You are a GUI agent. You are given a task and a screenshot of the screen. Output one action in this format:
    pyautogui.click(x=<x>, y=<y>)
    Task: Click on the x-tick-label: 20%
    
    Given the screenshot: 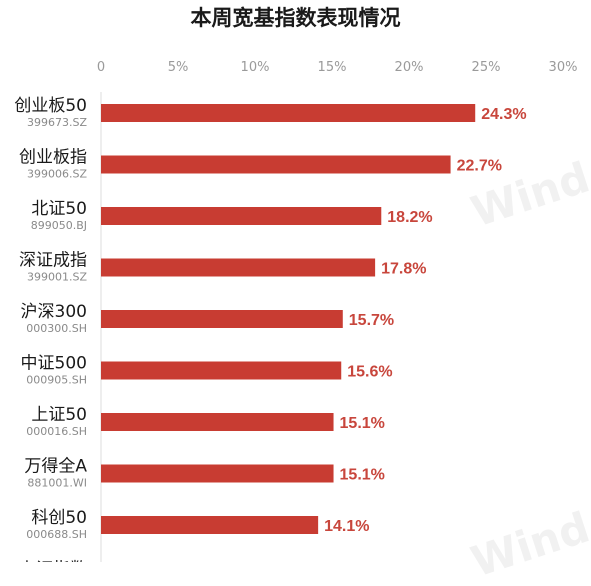 What is the action you would take?
    pyautogui.click(x=409, y=67)
    